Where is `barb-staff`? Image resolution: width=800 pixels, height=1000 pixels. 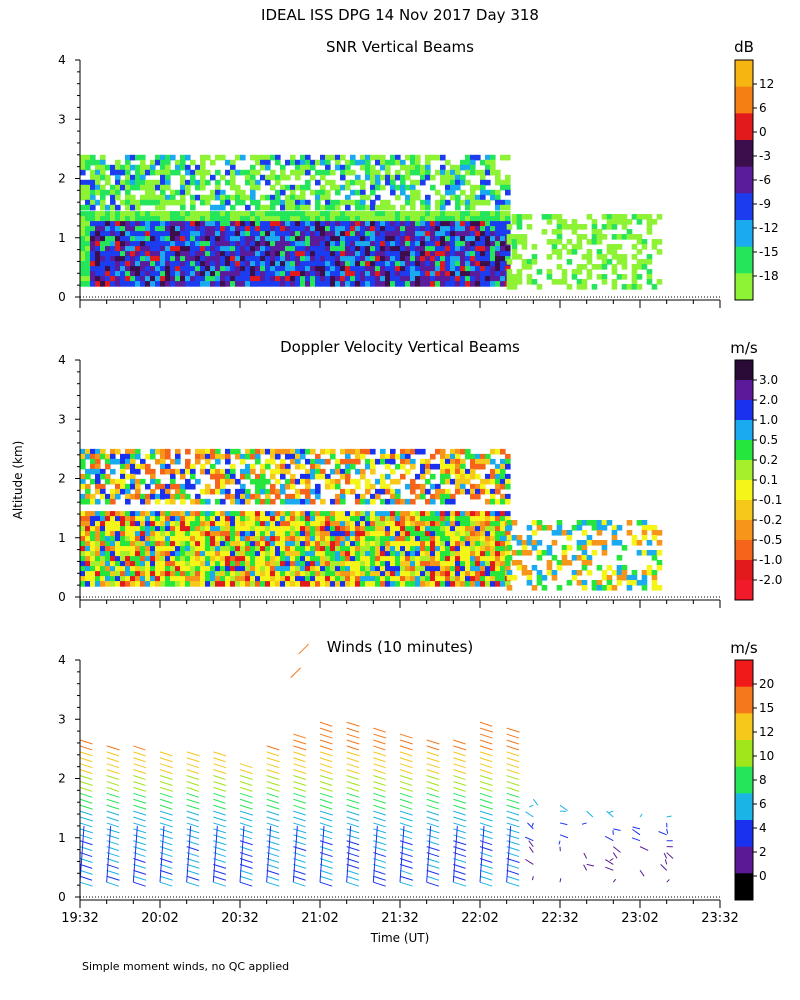 barb-staff is located at coordinates (429, 854).